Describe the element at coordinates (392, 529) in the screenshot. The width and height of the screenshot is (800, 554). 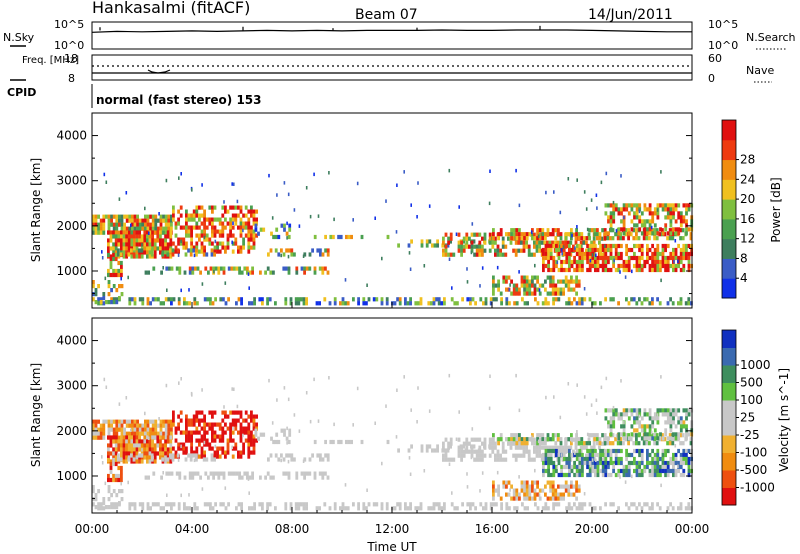
I see `x-tick-label: 12:00` at that location.